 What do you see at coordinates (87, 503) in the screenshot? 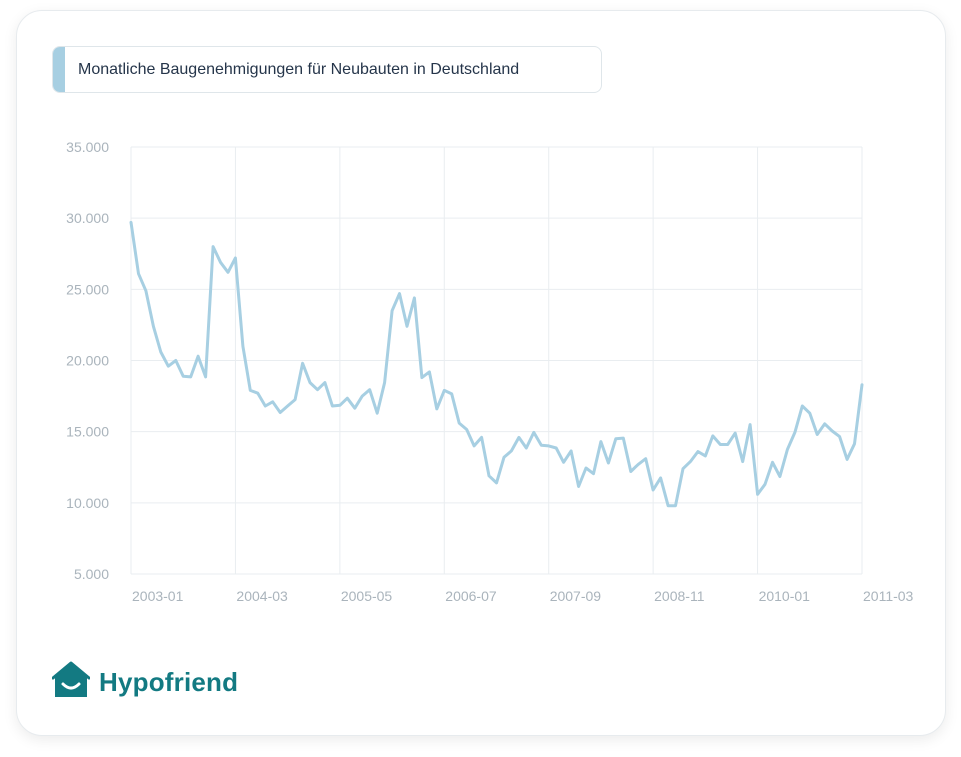
I see `y-tick-label: 10.000` at bounding box center [87, 503].